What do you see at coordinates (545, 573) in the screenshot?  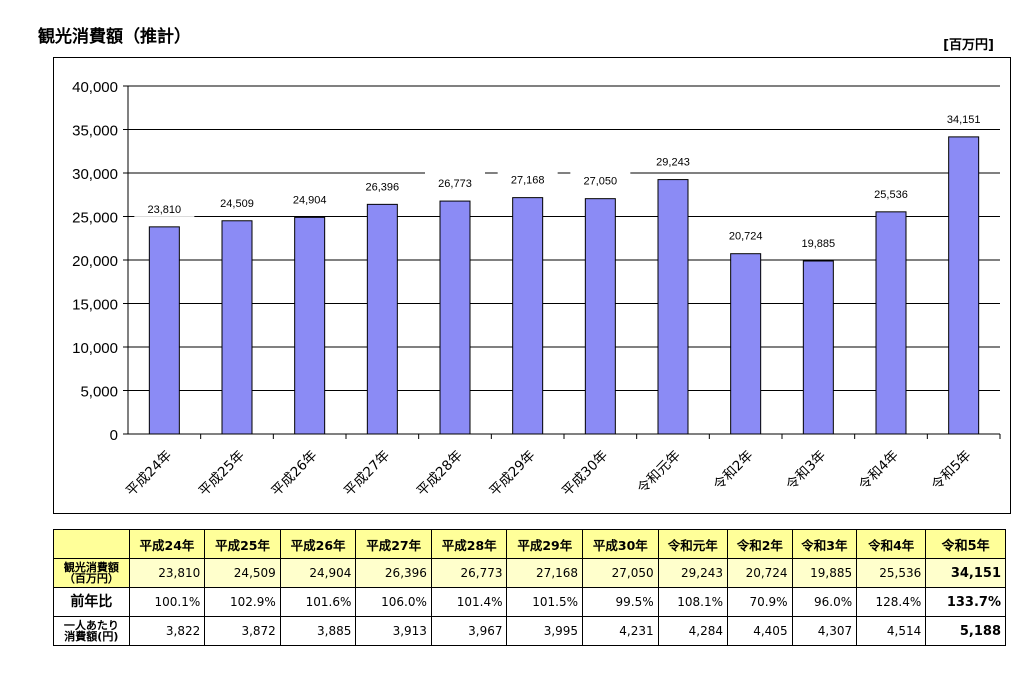 I see `table-cell: 27,168` at bounding box center [545, 573].